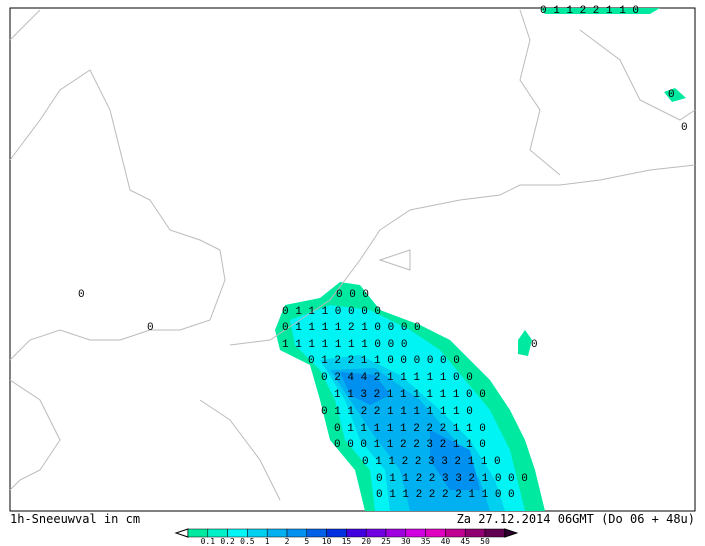  What do you see at coordinates (366, 541) in the screenshot?
I see `legend-label: 20` at bounding box center [366, 541].